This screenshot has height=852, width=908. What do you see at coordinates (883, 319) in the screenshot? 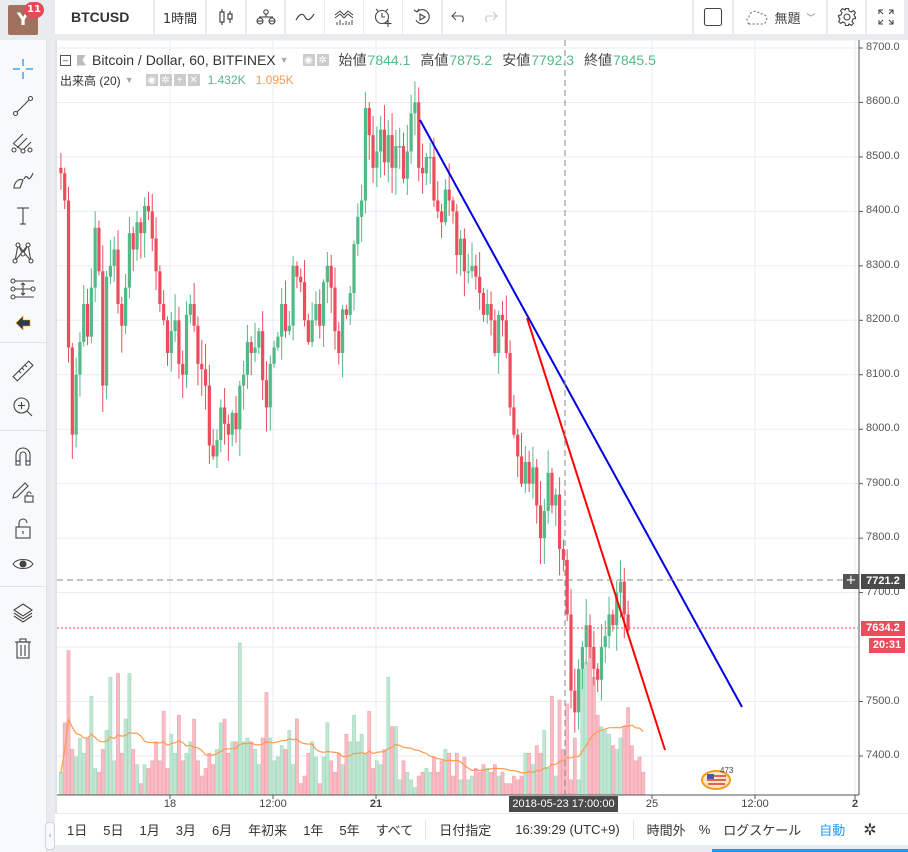
I see `price-tick-label: 8200.0` at bounding box center [883, 319].